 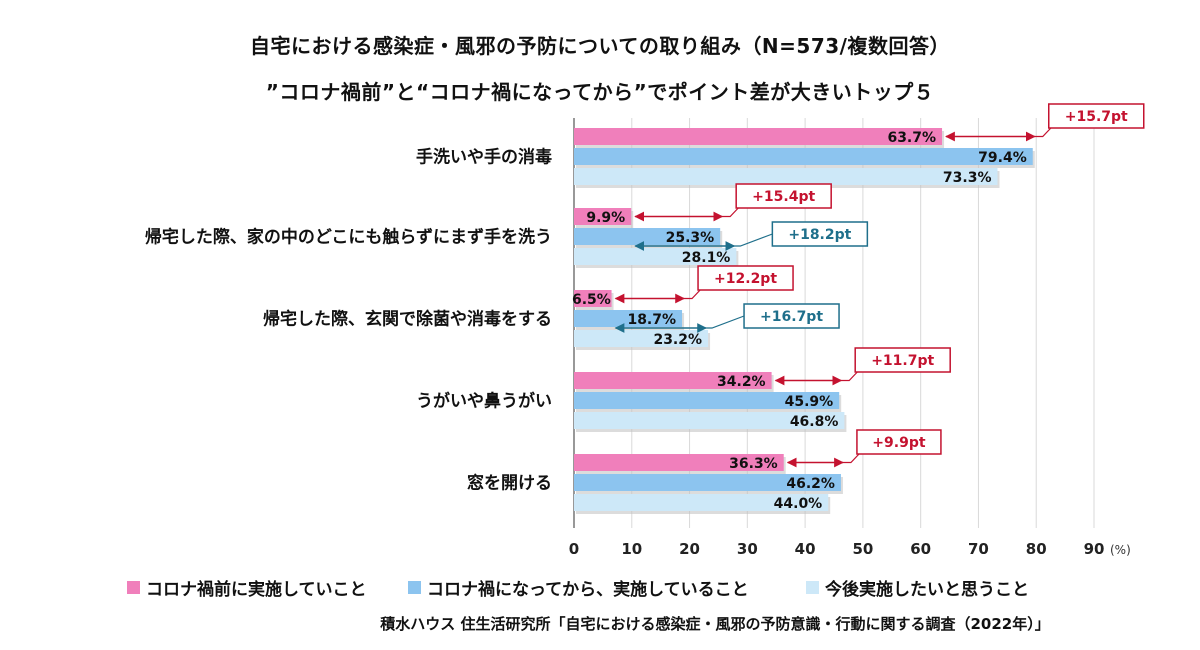 I want to click on category-label: うがいや鼻うがい, so click(x=484, y=401).